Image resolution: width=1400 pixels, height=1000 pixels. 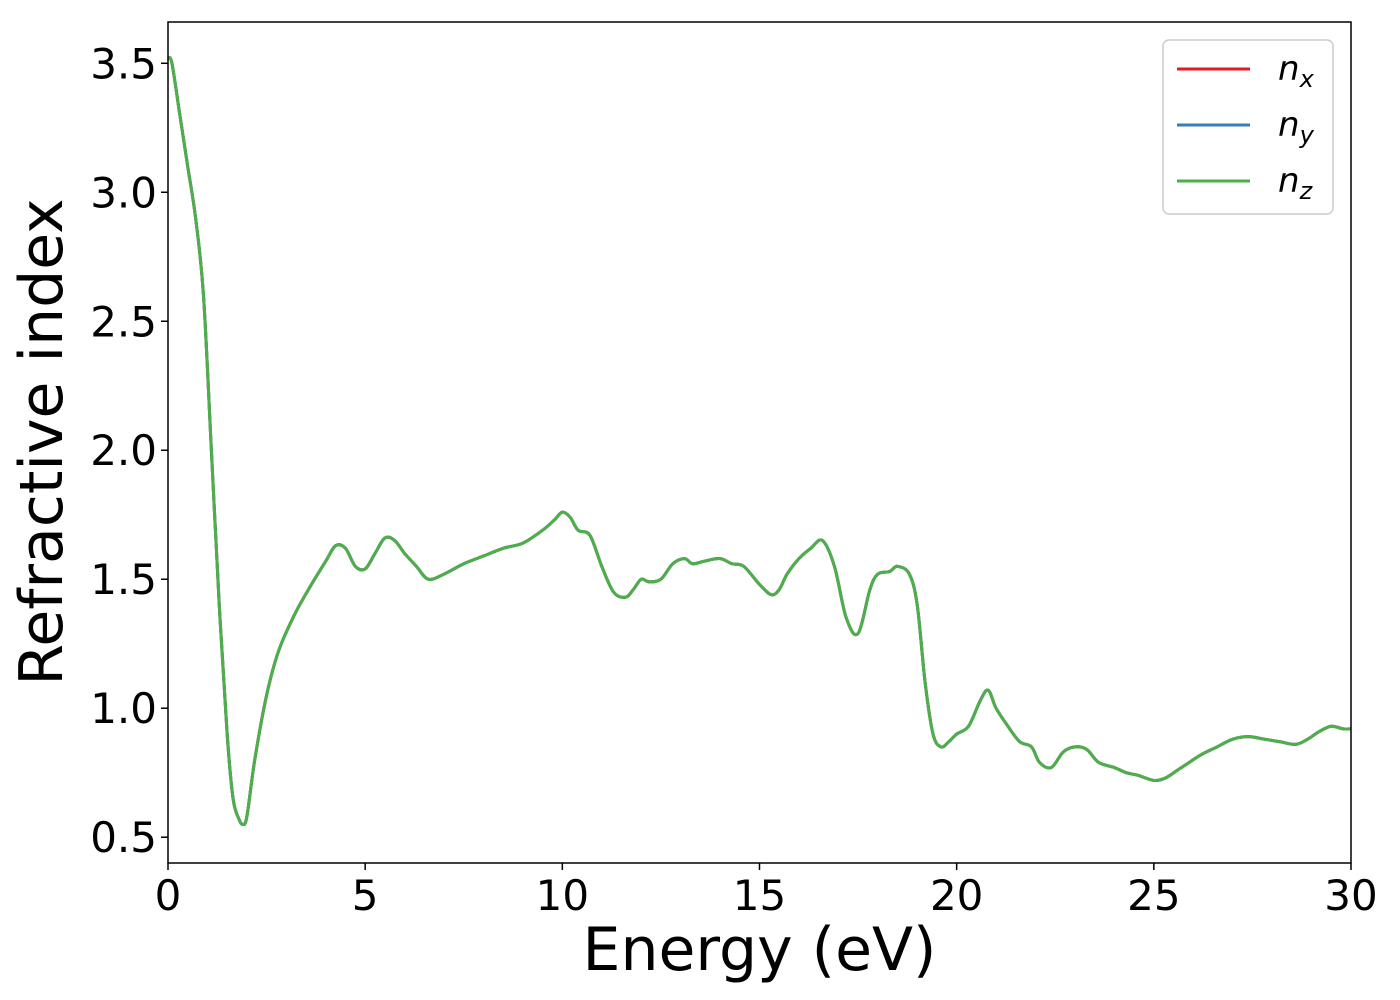 What do you see at coordinates (1296, 71) in the screenshot?
I see `legend-label-nx: nx` at bounding box center [1296, 71].